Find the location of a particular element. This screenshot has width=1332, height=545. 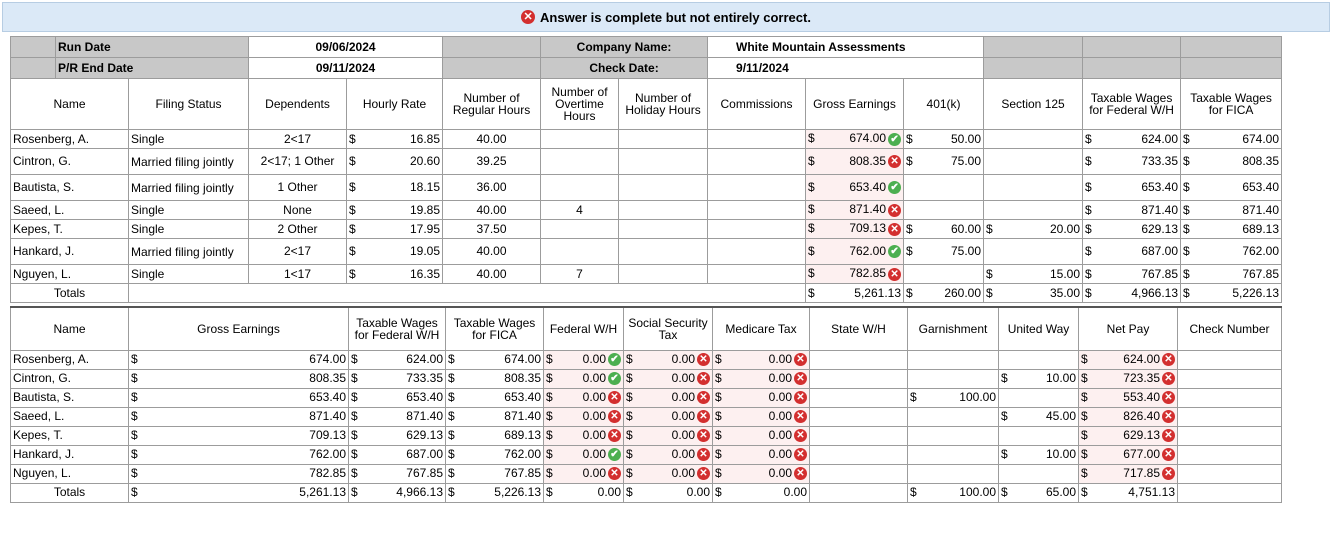

taxable-fica: $674.00 is located at coordinates (495, 359).